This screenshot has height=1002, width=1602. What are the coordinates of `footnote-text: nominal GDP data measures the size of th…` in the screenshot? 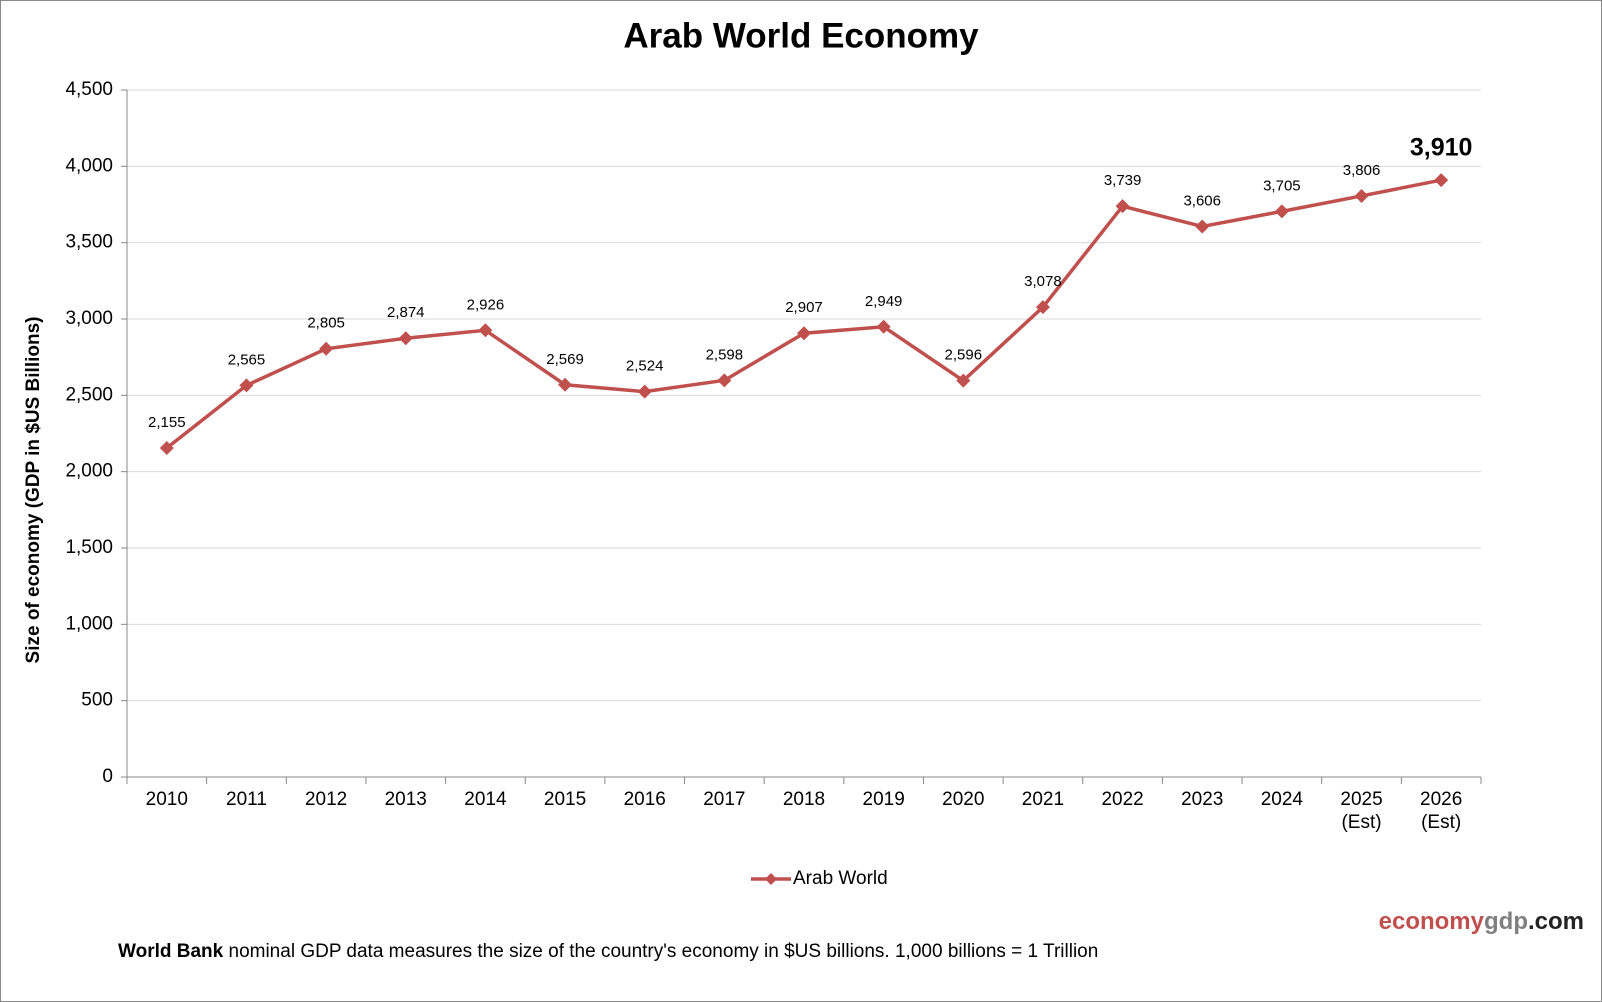 It's located at (663, 951).